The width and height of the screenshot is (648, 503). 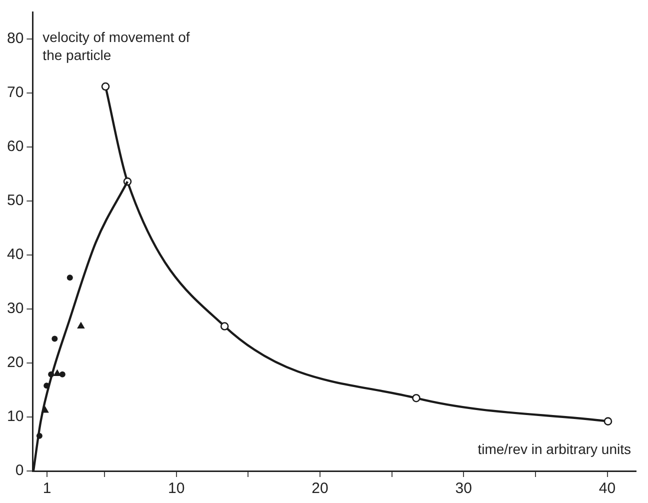 I want to click on y-tick-label: 80, so click(x=15, y=39).